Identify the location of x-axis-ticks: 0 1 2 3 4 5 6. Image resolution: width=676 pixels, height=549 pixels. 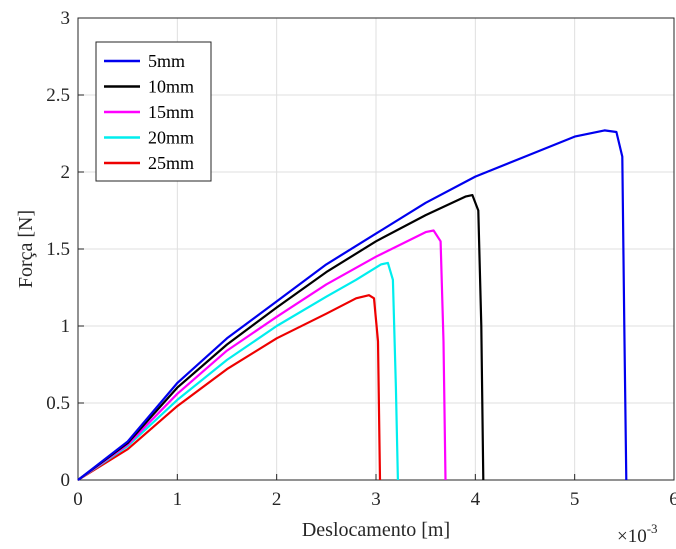
(374, 492).